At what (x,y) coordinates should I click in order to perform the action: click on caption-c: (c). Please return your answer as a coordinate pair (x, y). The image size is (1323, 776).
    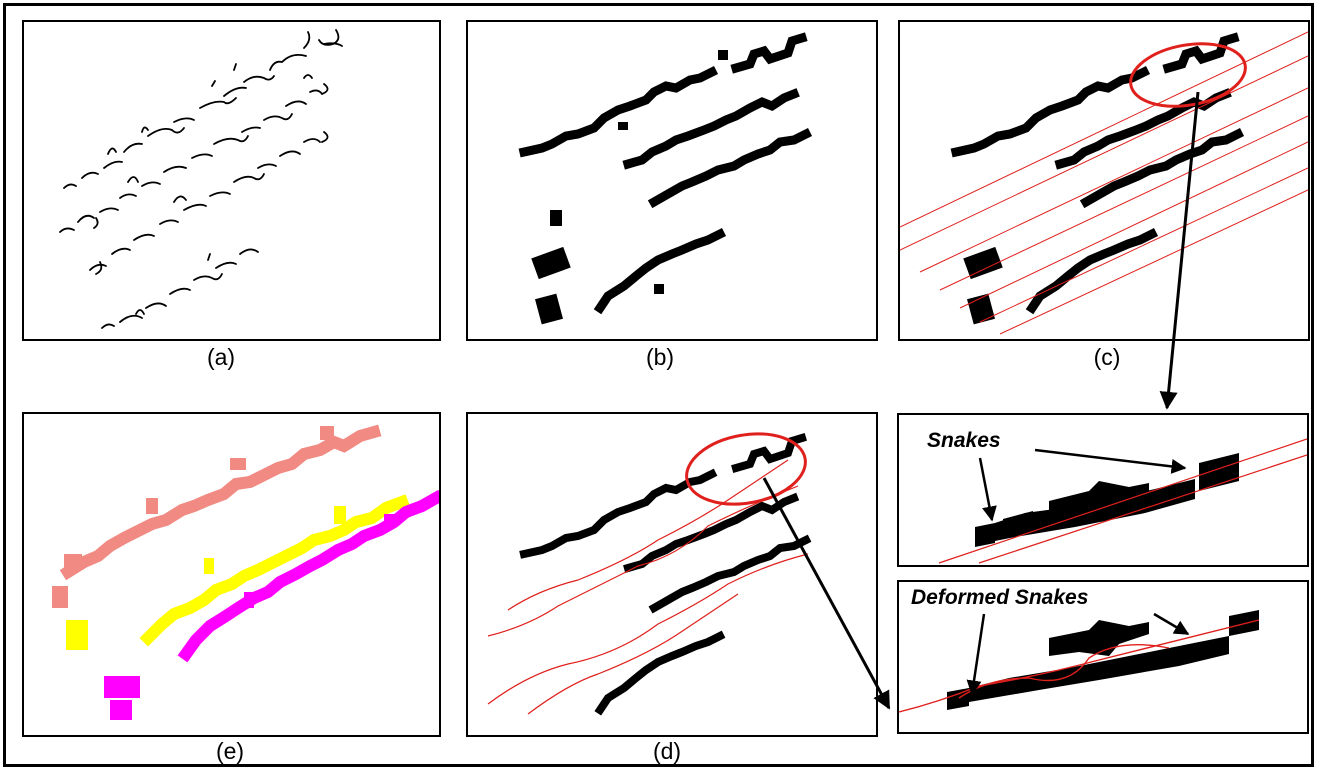
    Looking at the image, I should click on (1107, 357).